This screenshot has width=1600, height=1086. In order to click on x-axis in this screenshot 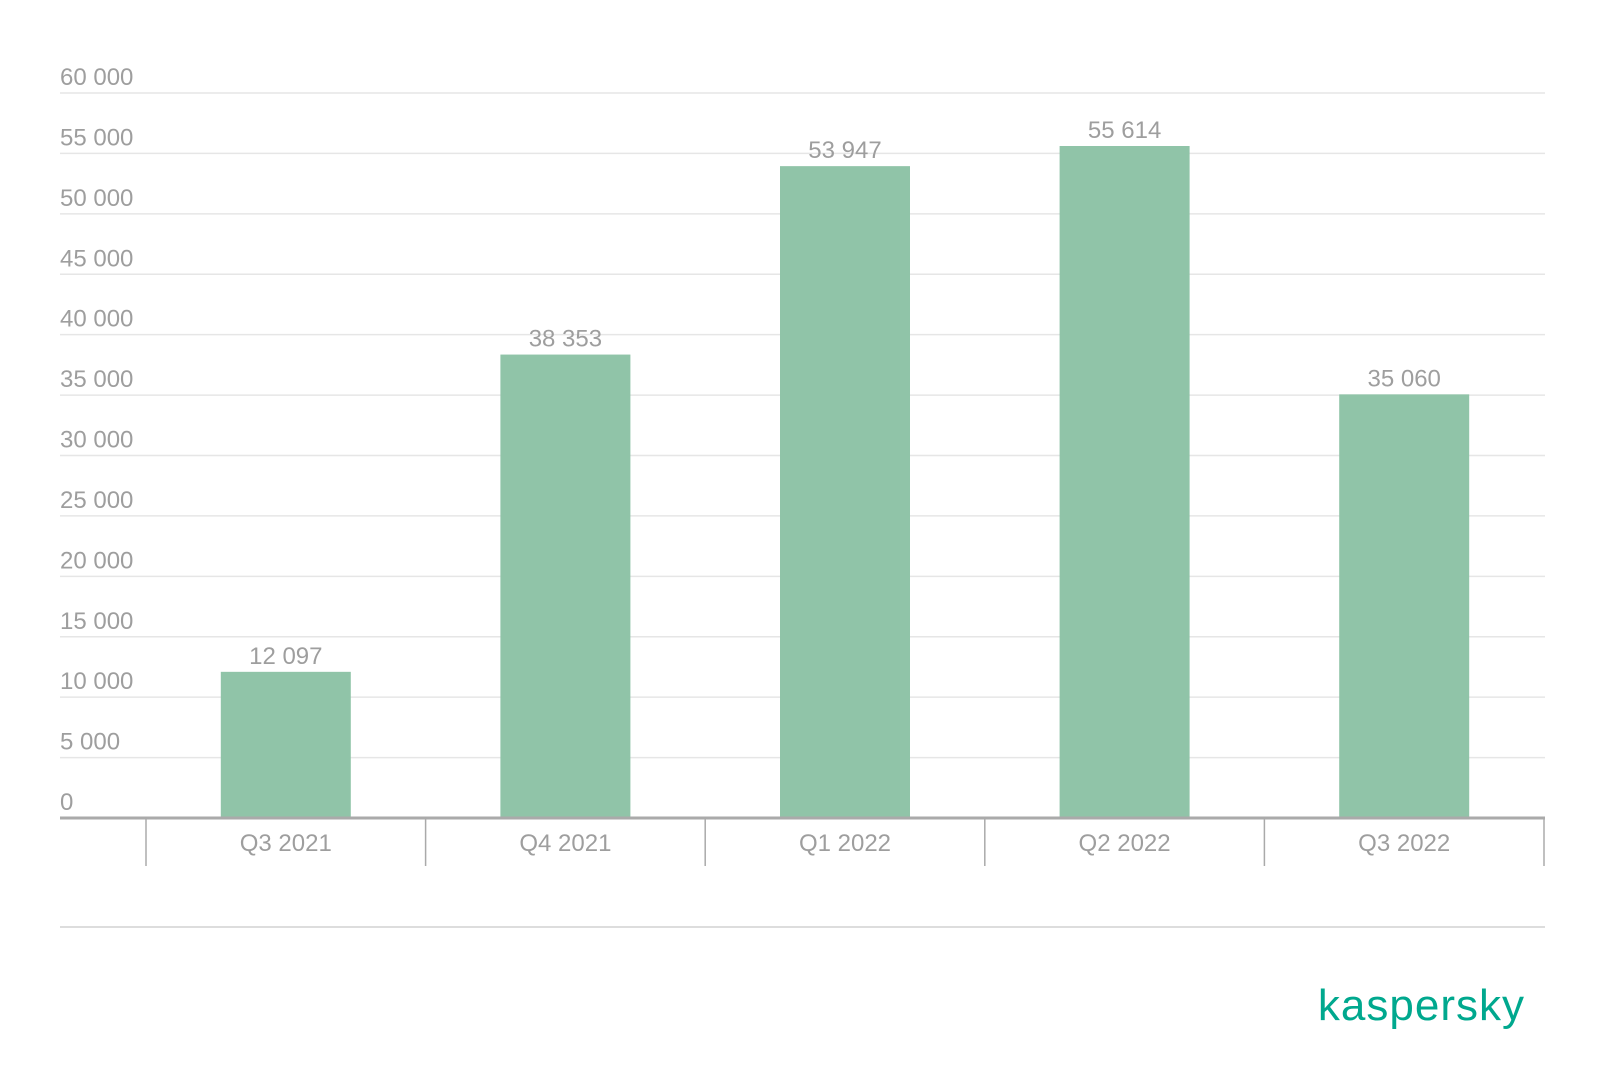, I will do `click(802, 872)`.